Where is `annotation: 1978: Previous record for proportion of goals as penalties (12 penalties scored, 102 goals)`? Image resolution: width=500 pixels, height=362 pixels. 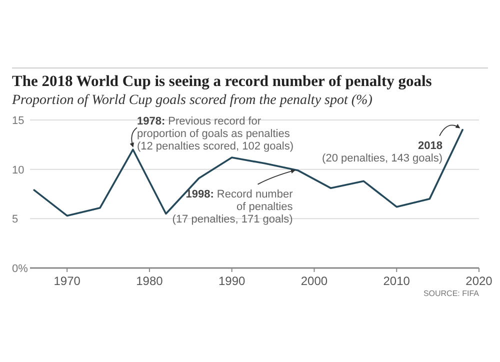 annotation: 1978: Previous record for proportion of goals as penalties (12 penalties scored, 102 goals) is located at coordinates (215, 134).